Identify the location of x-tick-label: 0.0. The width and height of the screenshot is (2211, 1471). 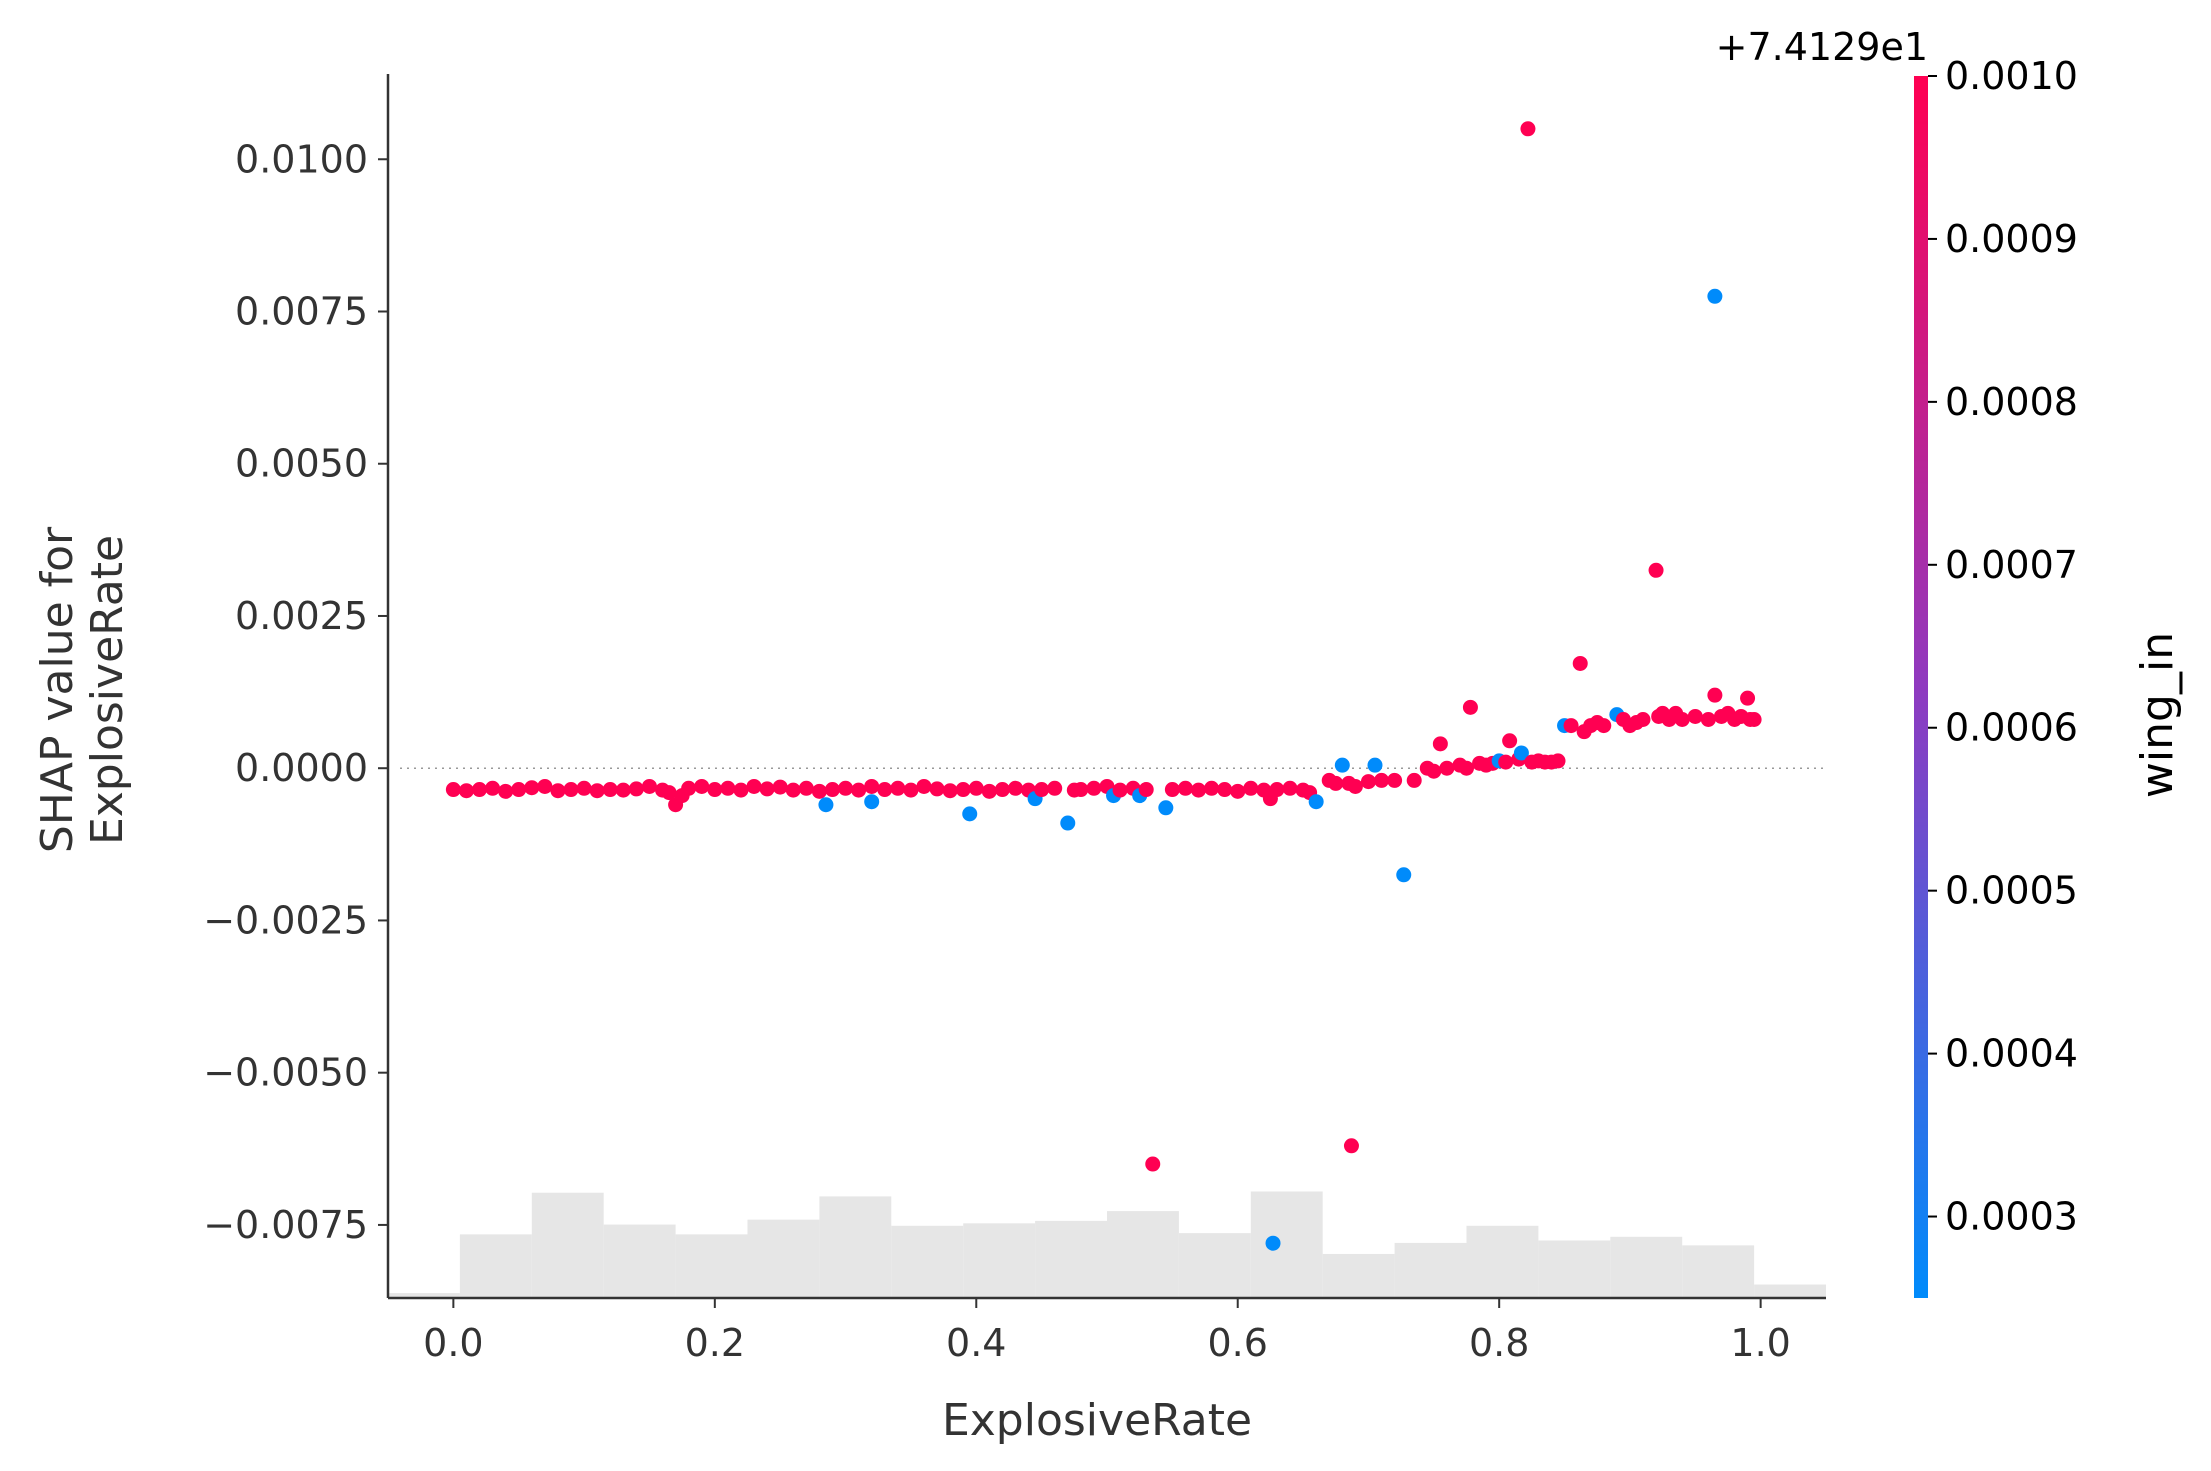
(453, 1343).